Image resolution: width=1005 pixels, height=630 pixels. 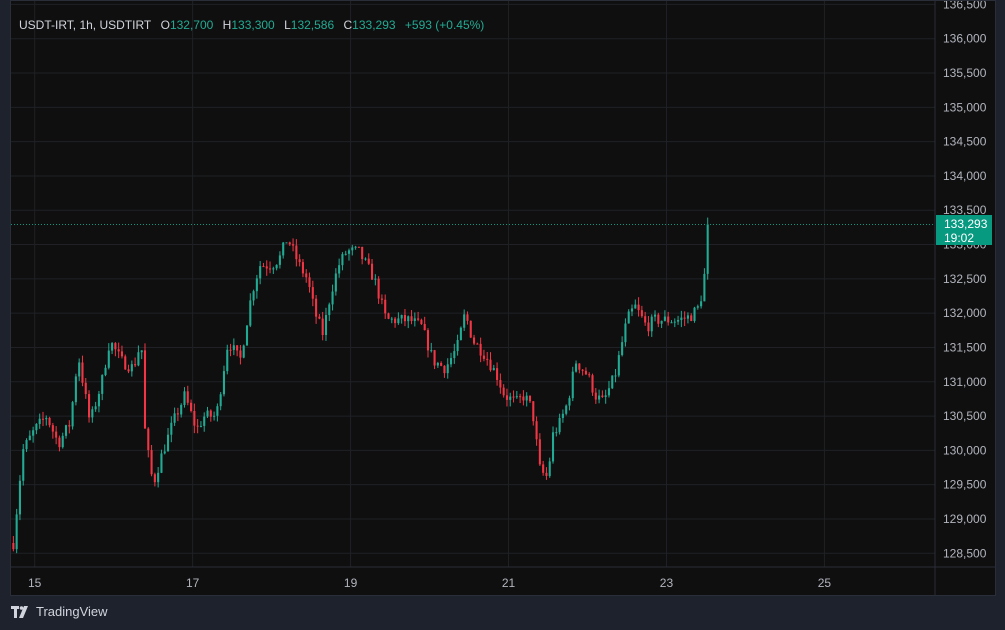 I want to click on tradingview-logo: TradingView, so click(x=59, y=611).